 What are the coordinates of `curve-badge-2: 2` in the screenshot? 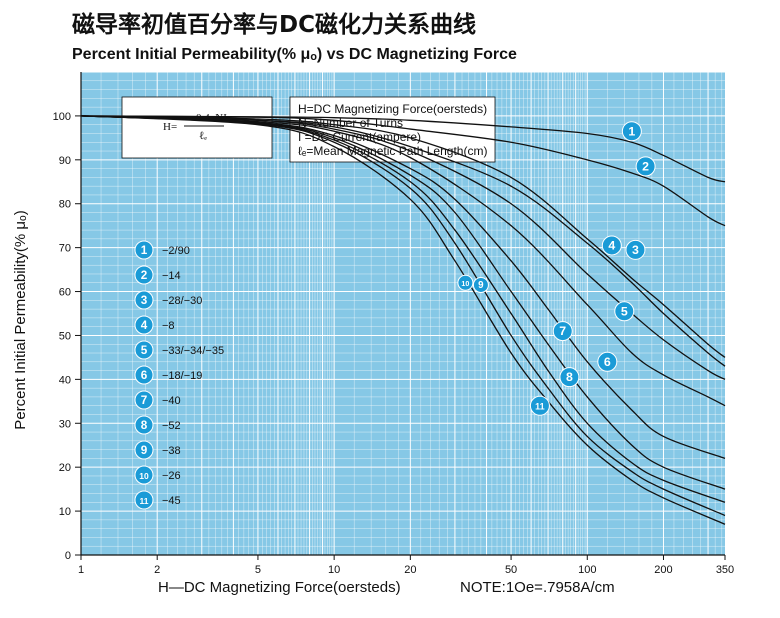 It's located at (645, 166).